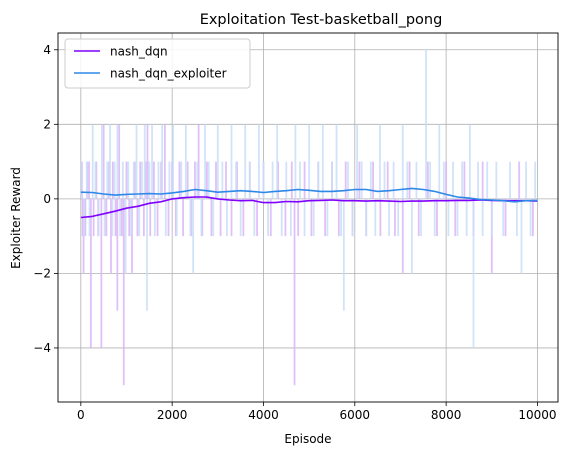 Image resolution: width=565 pixels, height=459 pixels. Describe the element at coordinates (168, 74) in the screenshot. I see `legend-label-nash-dqn-exploiter: nash_dqn_exploiter` at that location.